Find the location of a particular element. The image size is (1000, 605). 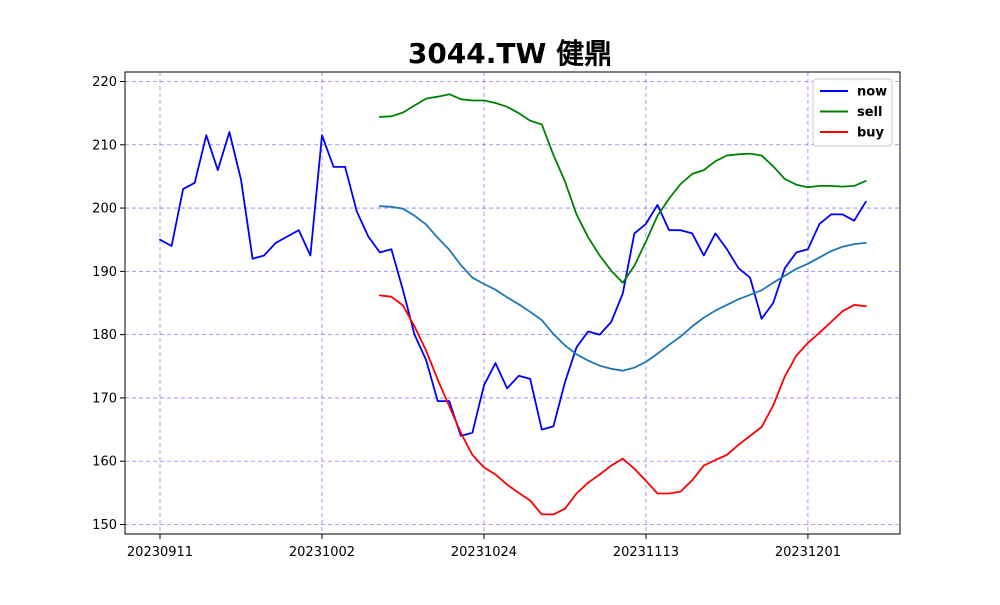

x-tick-label: 20231024 is located at coordinates (484, 552).